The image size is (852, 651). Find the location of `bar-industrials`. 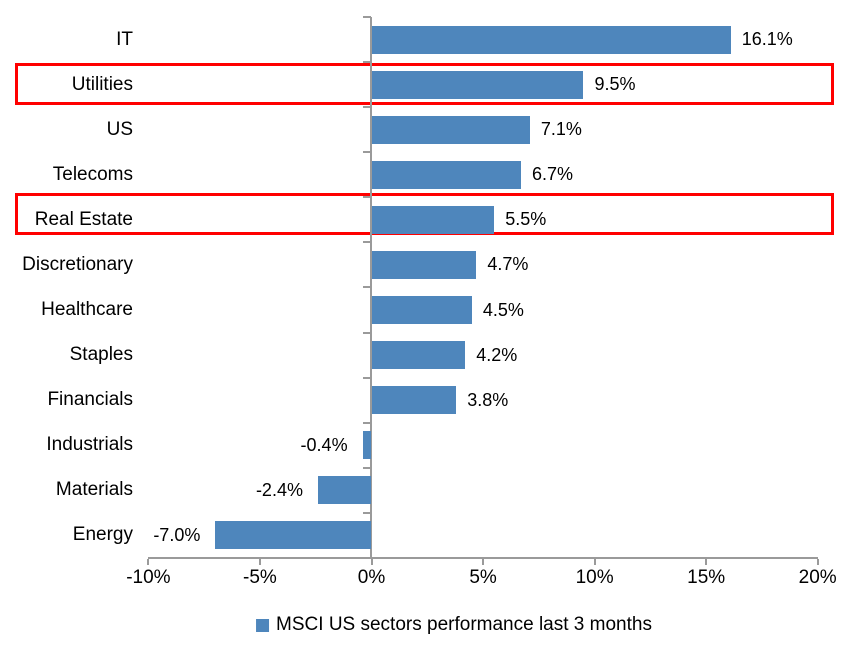

bar-industrials is located at coordinates (367, 445).